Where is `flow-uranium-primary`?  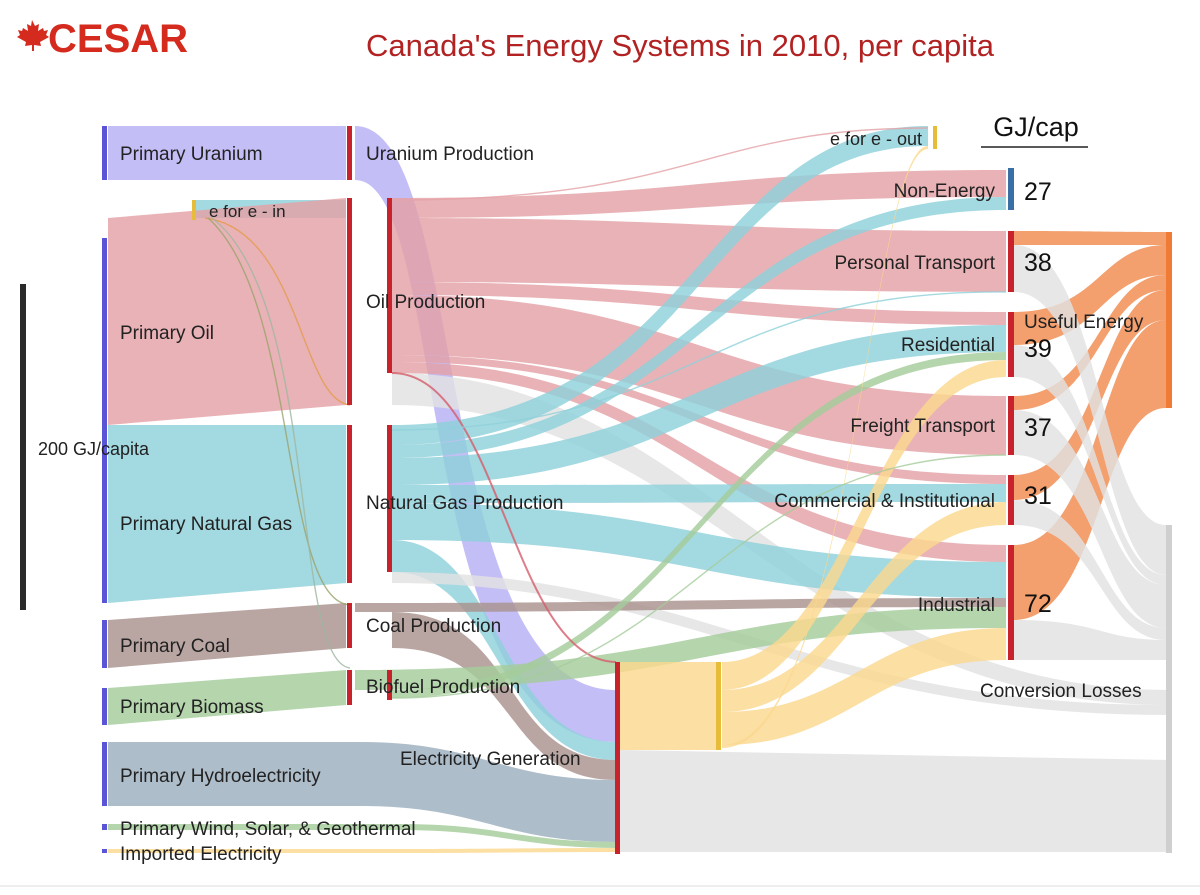
flow-uranium-primary is located at coordinates (227, 153).